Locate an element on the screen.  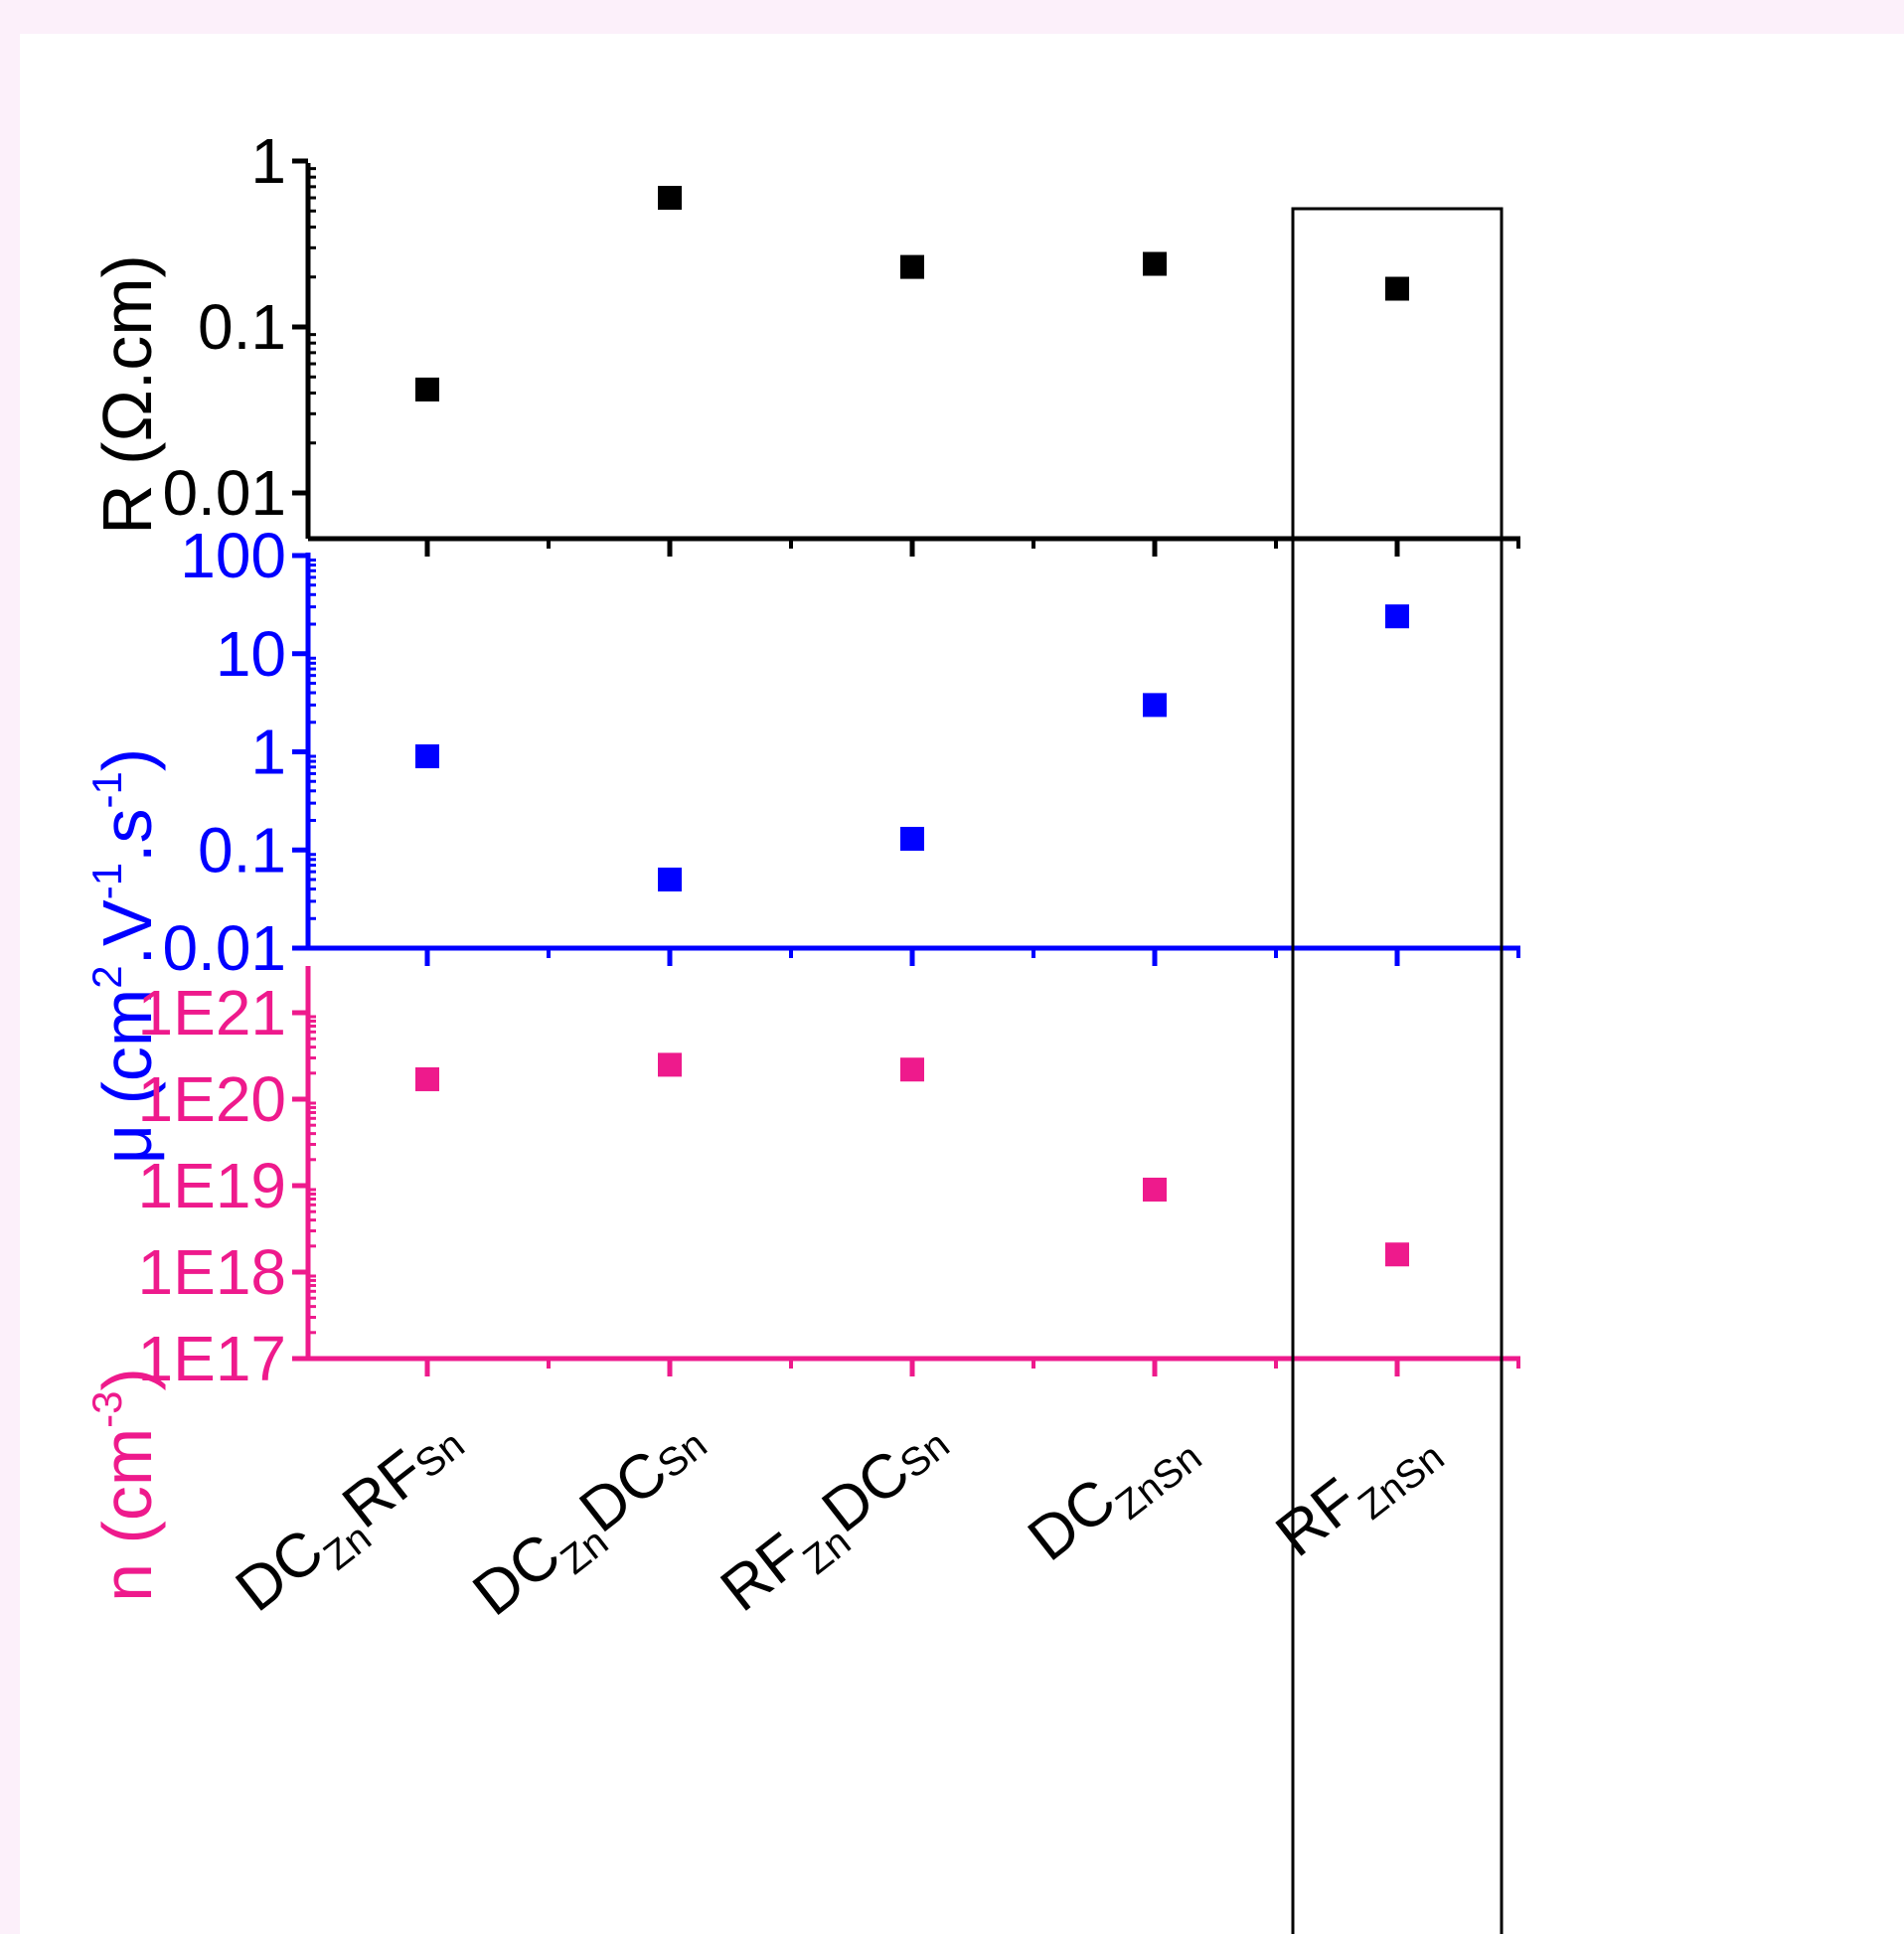
mobility-tick-label: 0.1 is located at coordinates (242, 850).